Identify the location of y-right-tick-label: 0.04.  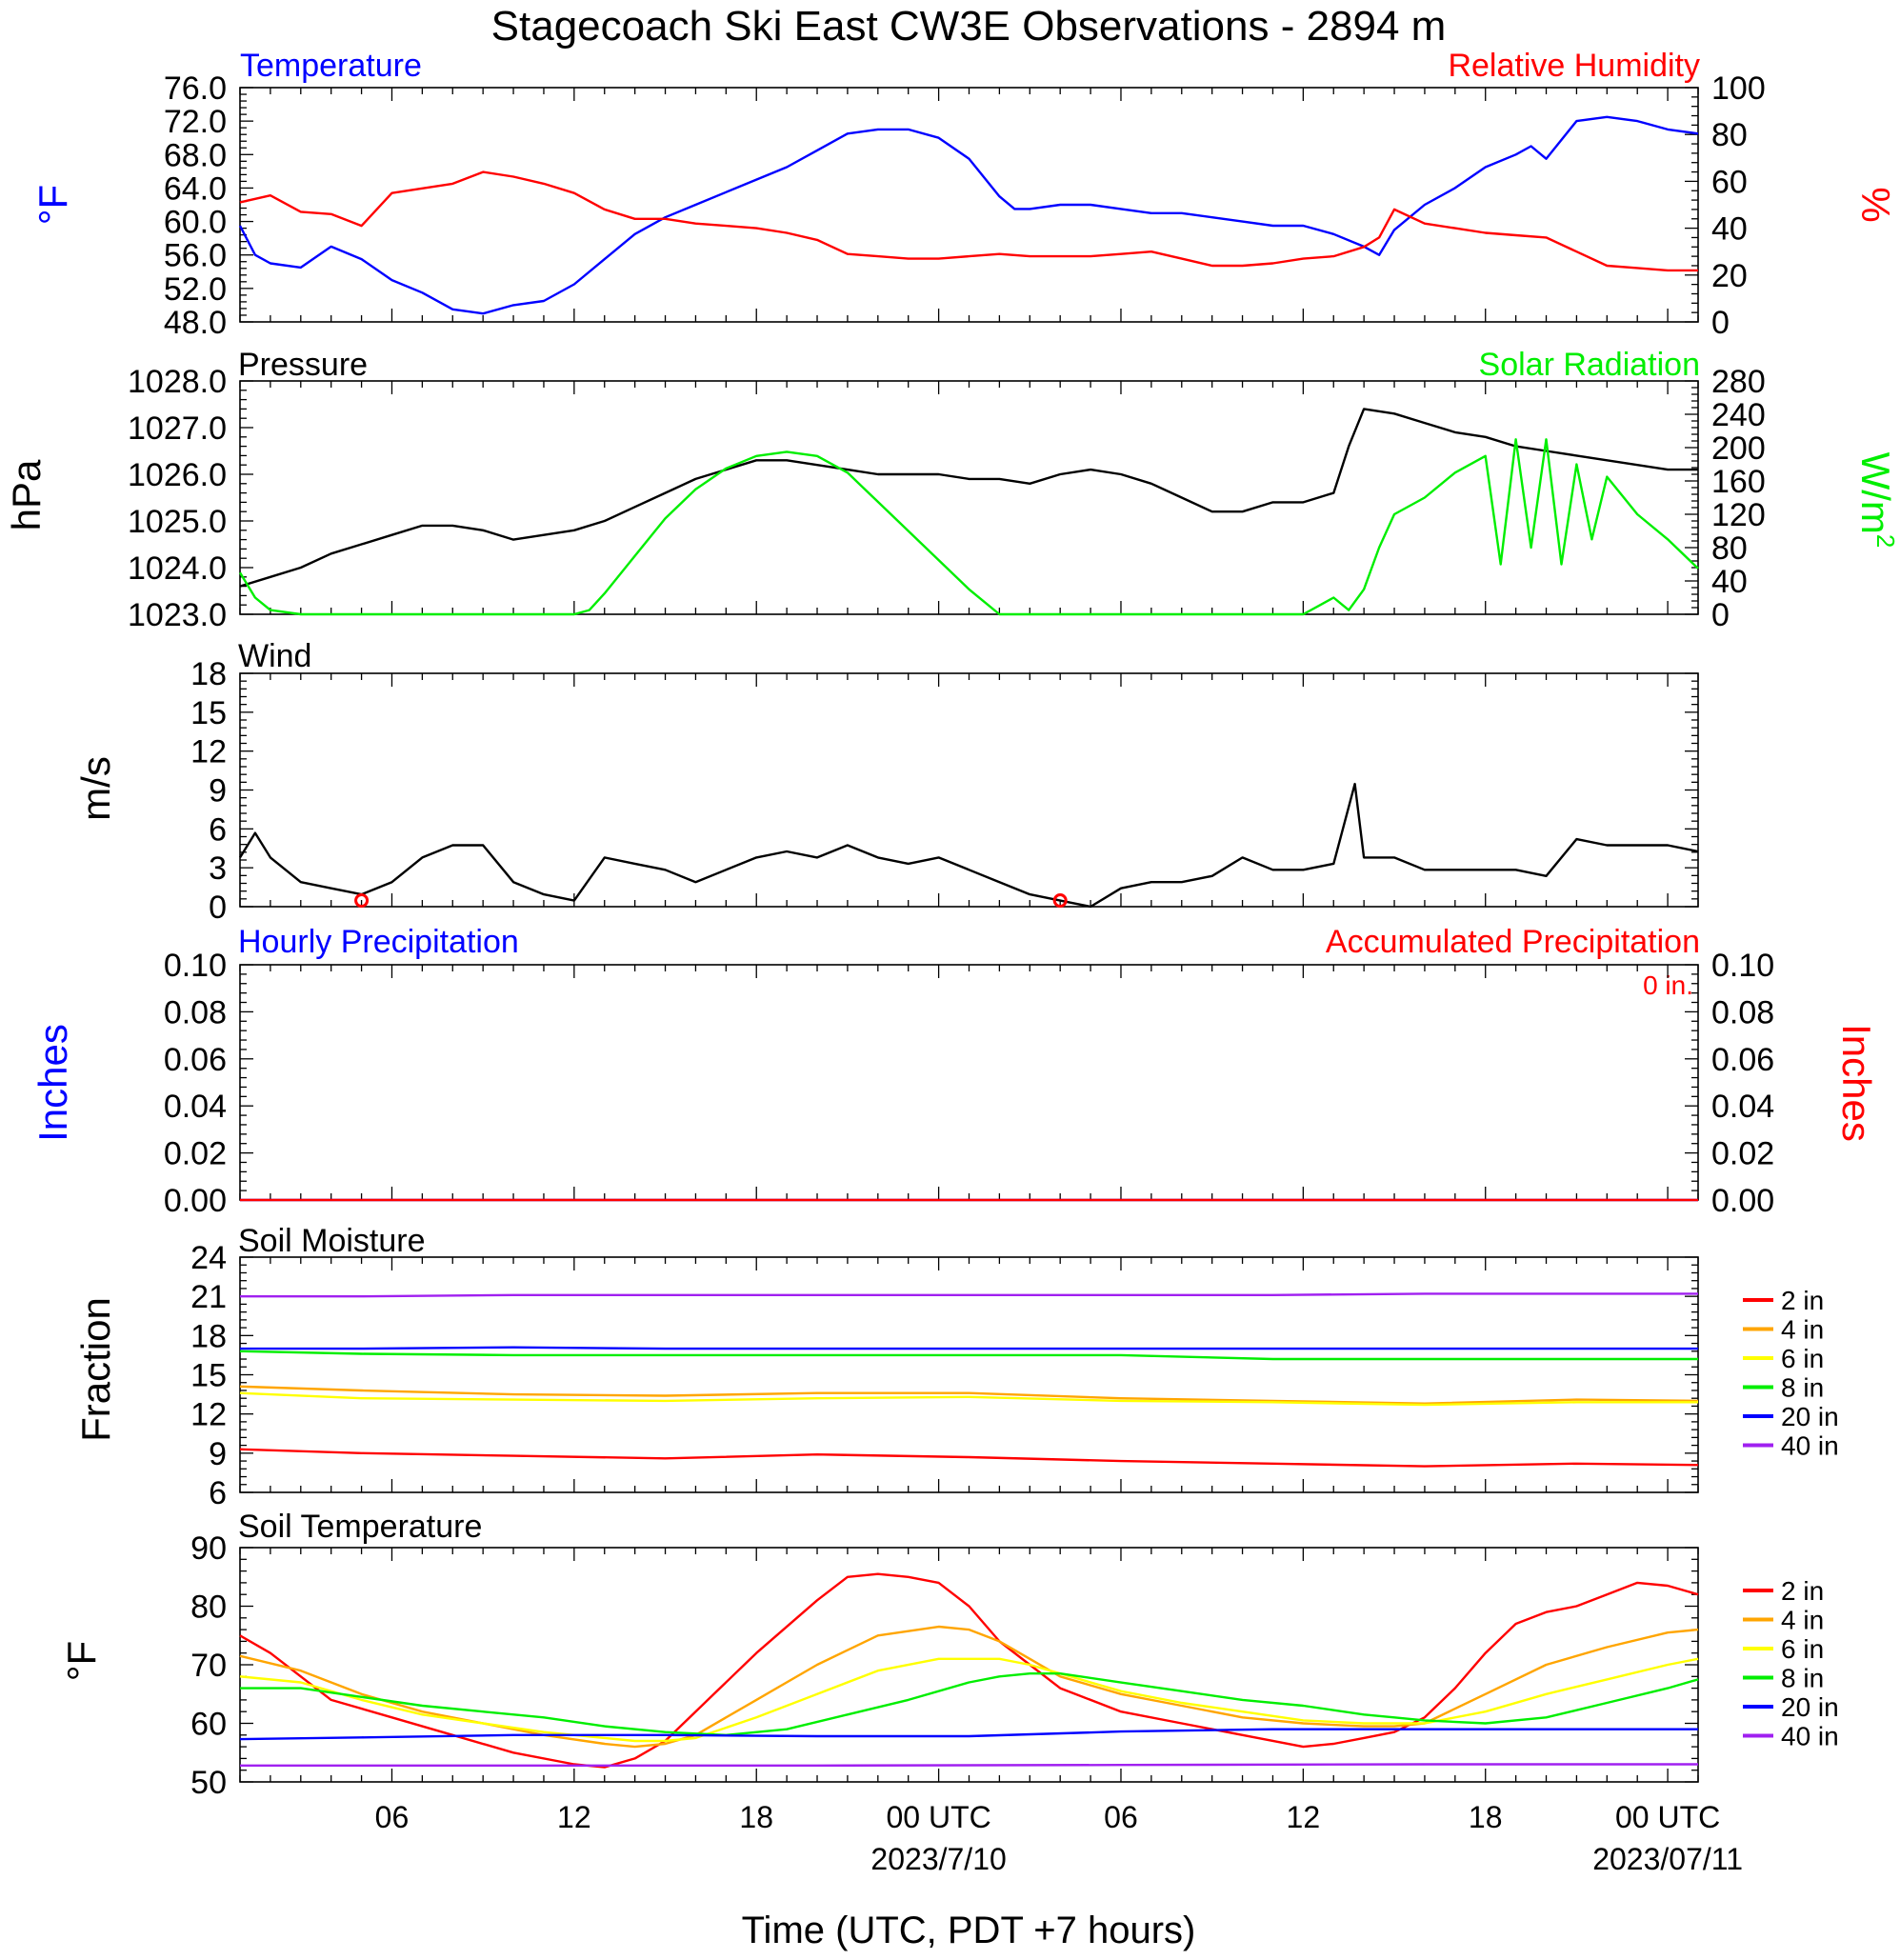
(1742, 1107).